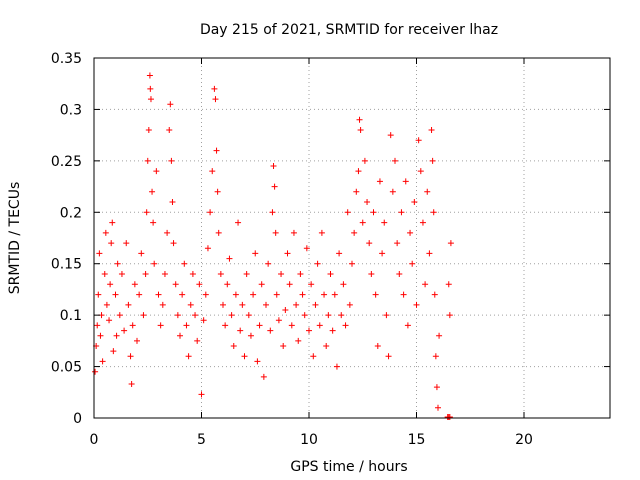 This screenshot has height=480, width=640. I want to click on y-tick-label: 0.1, so click(71, 316).